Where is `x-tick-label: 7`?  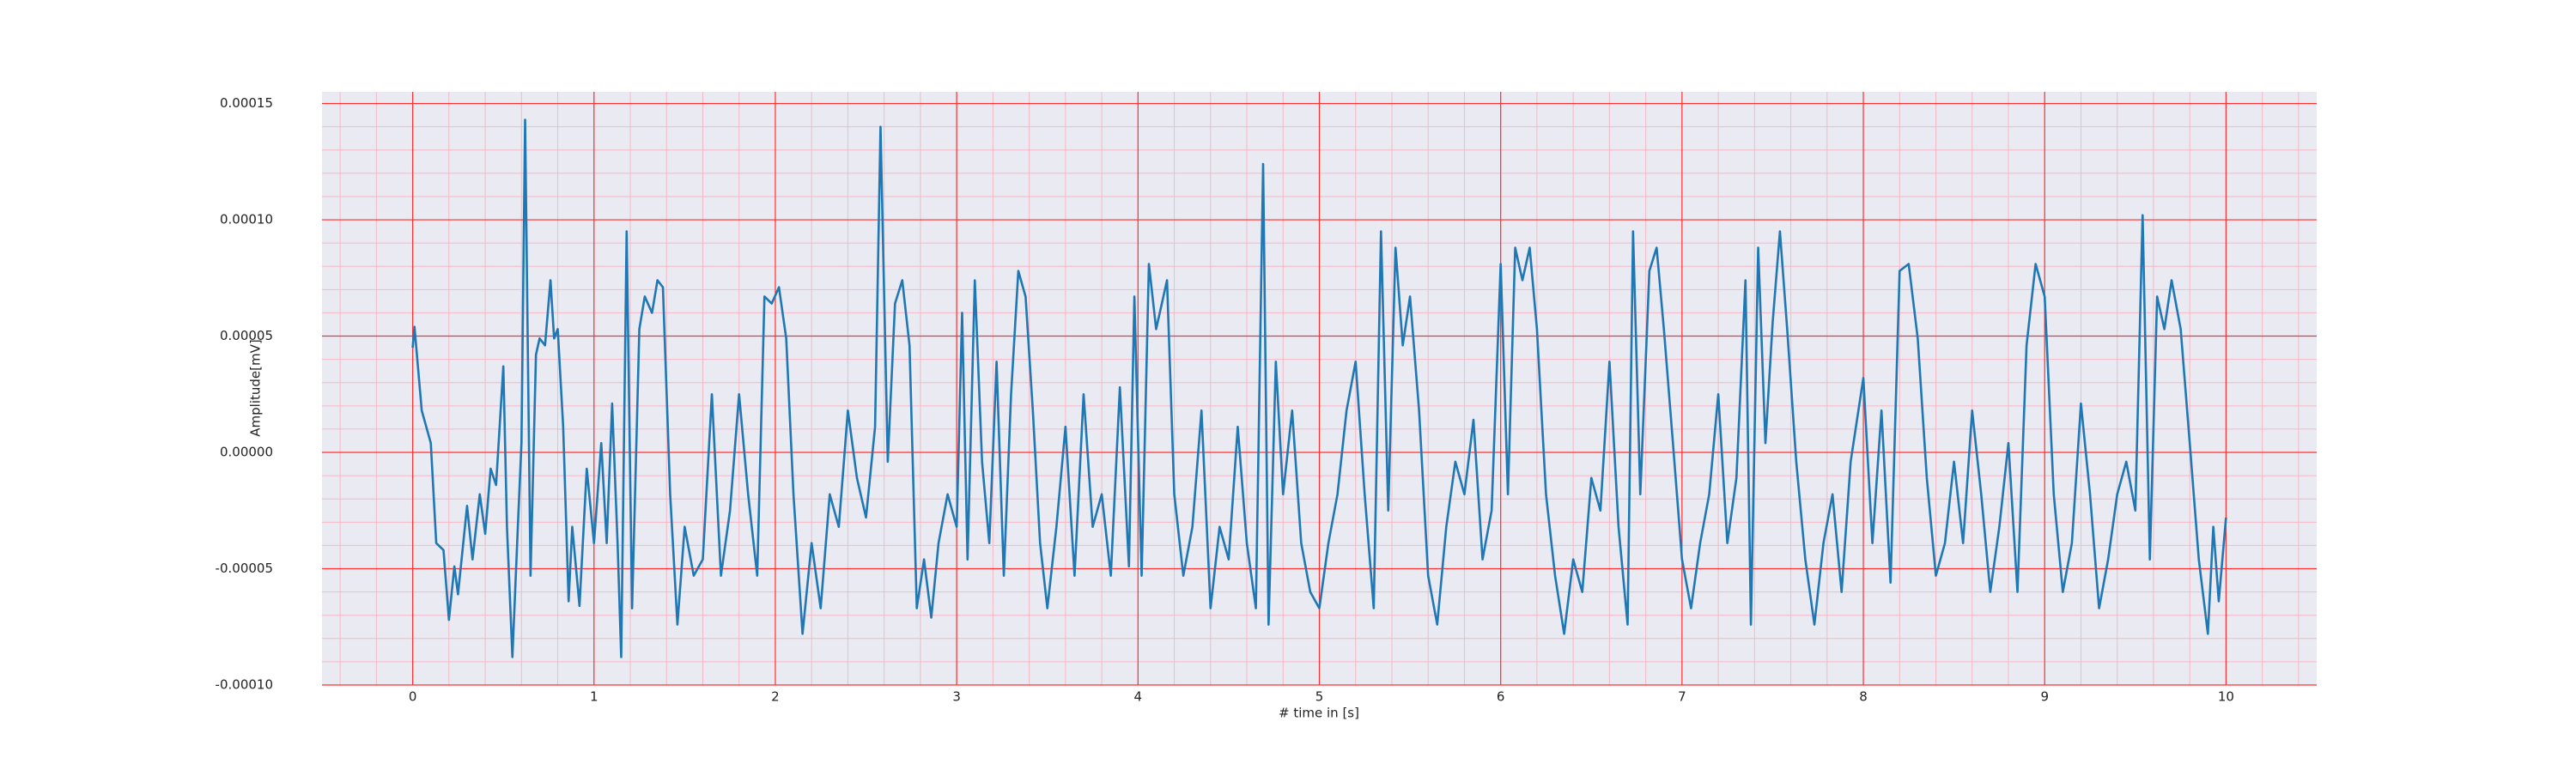
x-tick-label: 7 is located at coordinates (1682, 697).